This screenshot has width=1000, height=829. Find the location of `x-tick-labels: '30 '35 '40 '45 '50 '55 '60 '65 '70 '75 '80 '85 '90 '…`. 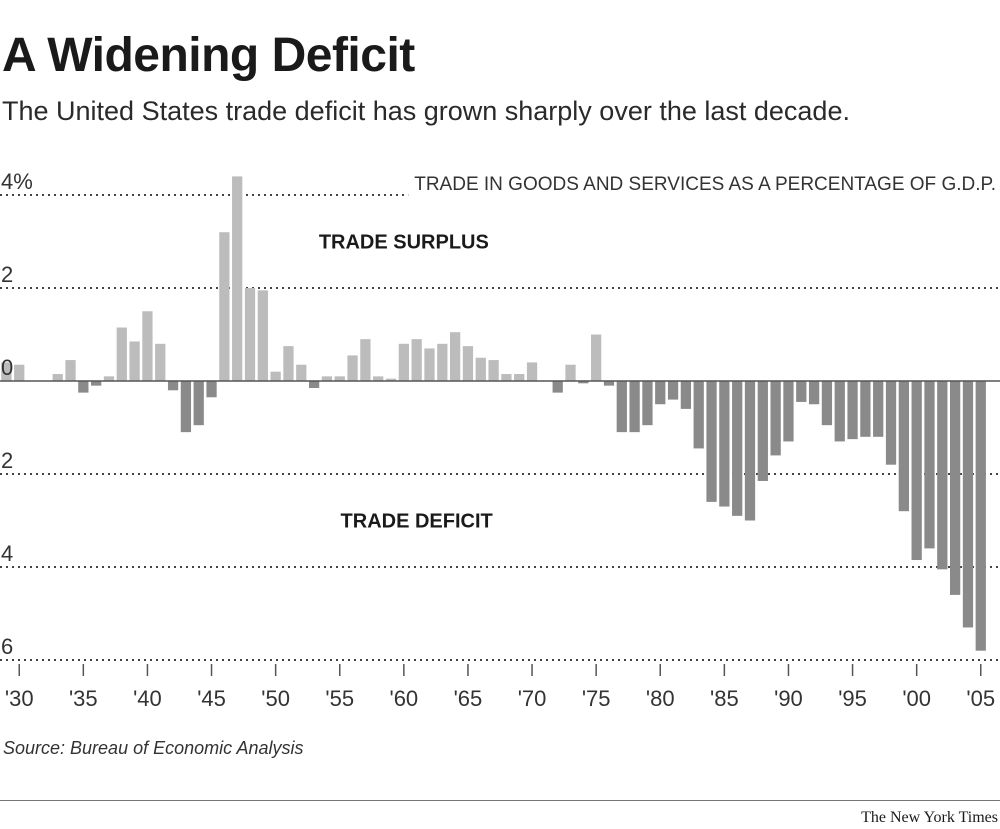

x-tick-labels: '30 '35 '40 '45 '50 '55 '60 '65 '70 '75 '80 '85 '90 '… is located at coordinates (500, 698).